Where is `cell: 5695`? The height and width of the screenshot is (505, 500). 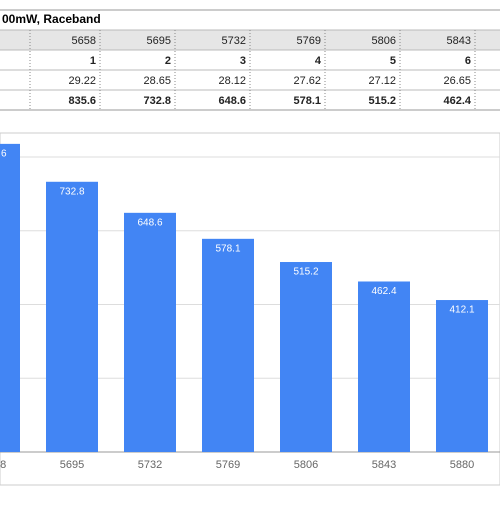 cell: 5695 is located at coordinates (159, 41).